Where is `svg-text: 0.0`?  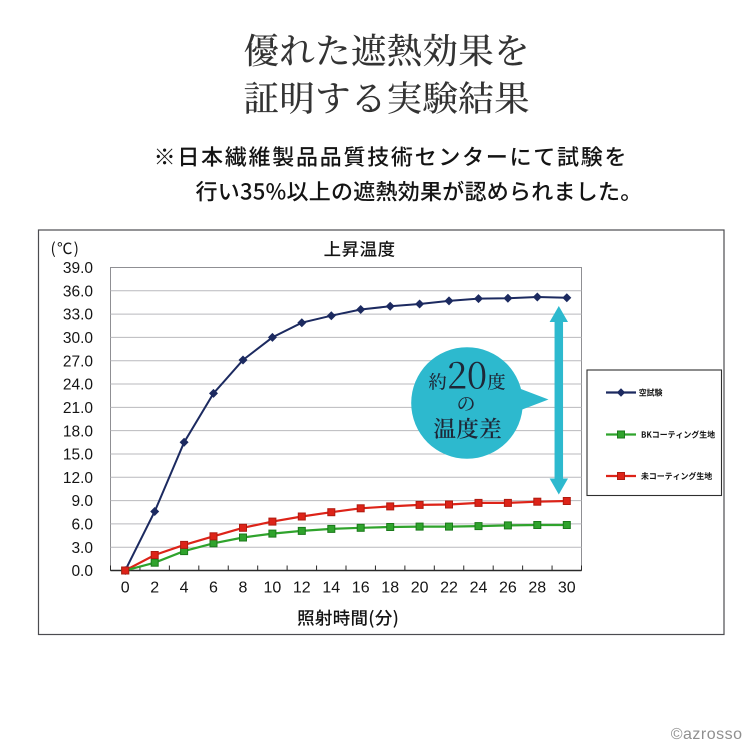 svg-text: 0.0 is located at coordinates (82, 571).